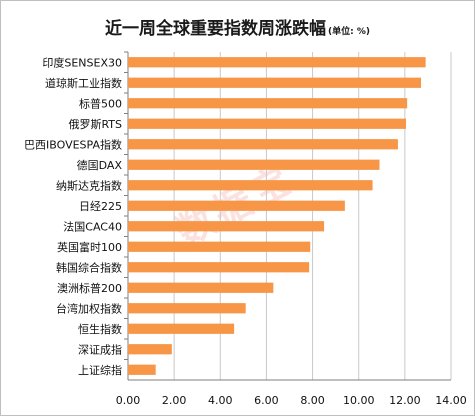 This screenshot has width=475, height=416. Describe the element at coordinates (92, 226) in the screenshot. I see `category-label: 法国CAC40` at that location.